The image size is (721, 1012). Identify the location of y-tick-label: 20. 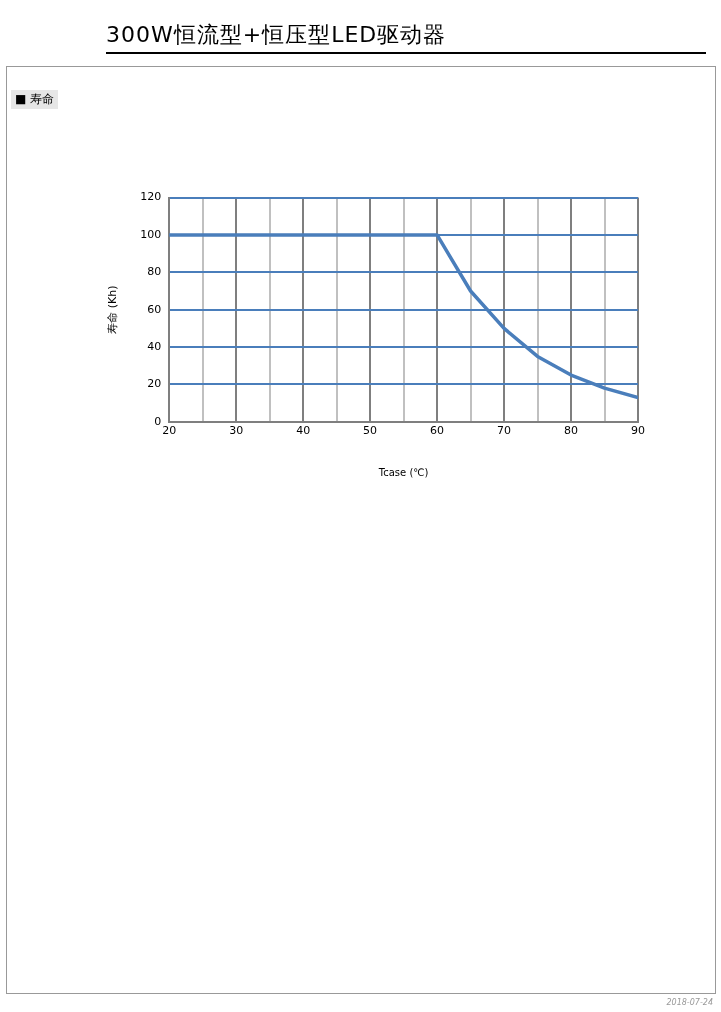
(154, 384).